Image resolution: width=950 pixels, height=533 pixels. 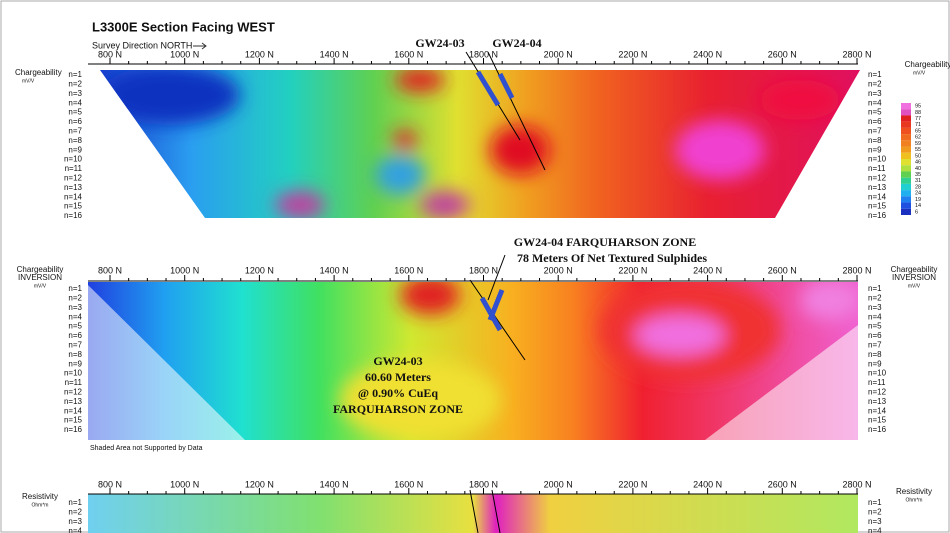 What do you see at coordinates (397, 361) in the screenshot?
I see `callout: GW24-03` at bounding box center [397, 361].